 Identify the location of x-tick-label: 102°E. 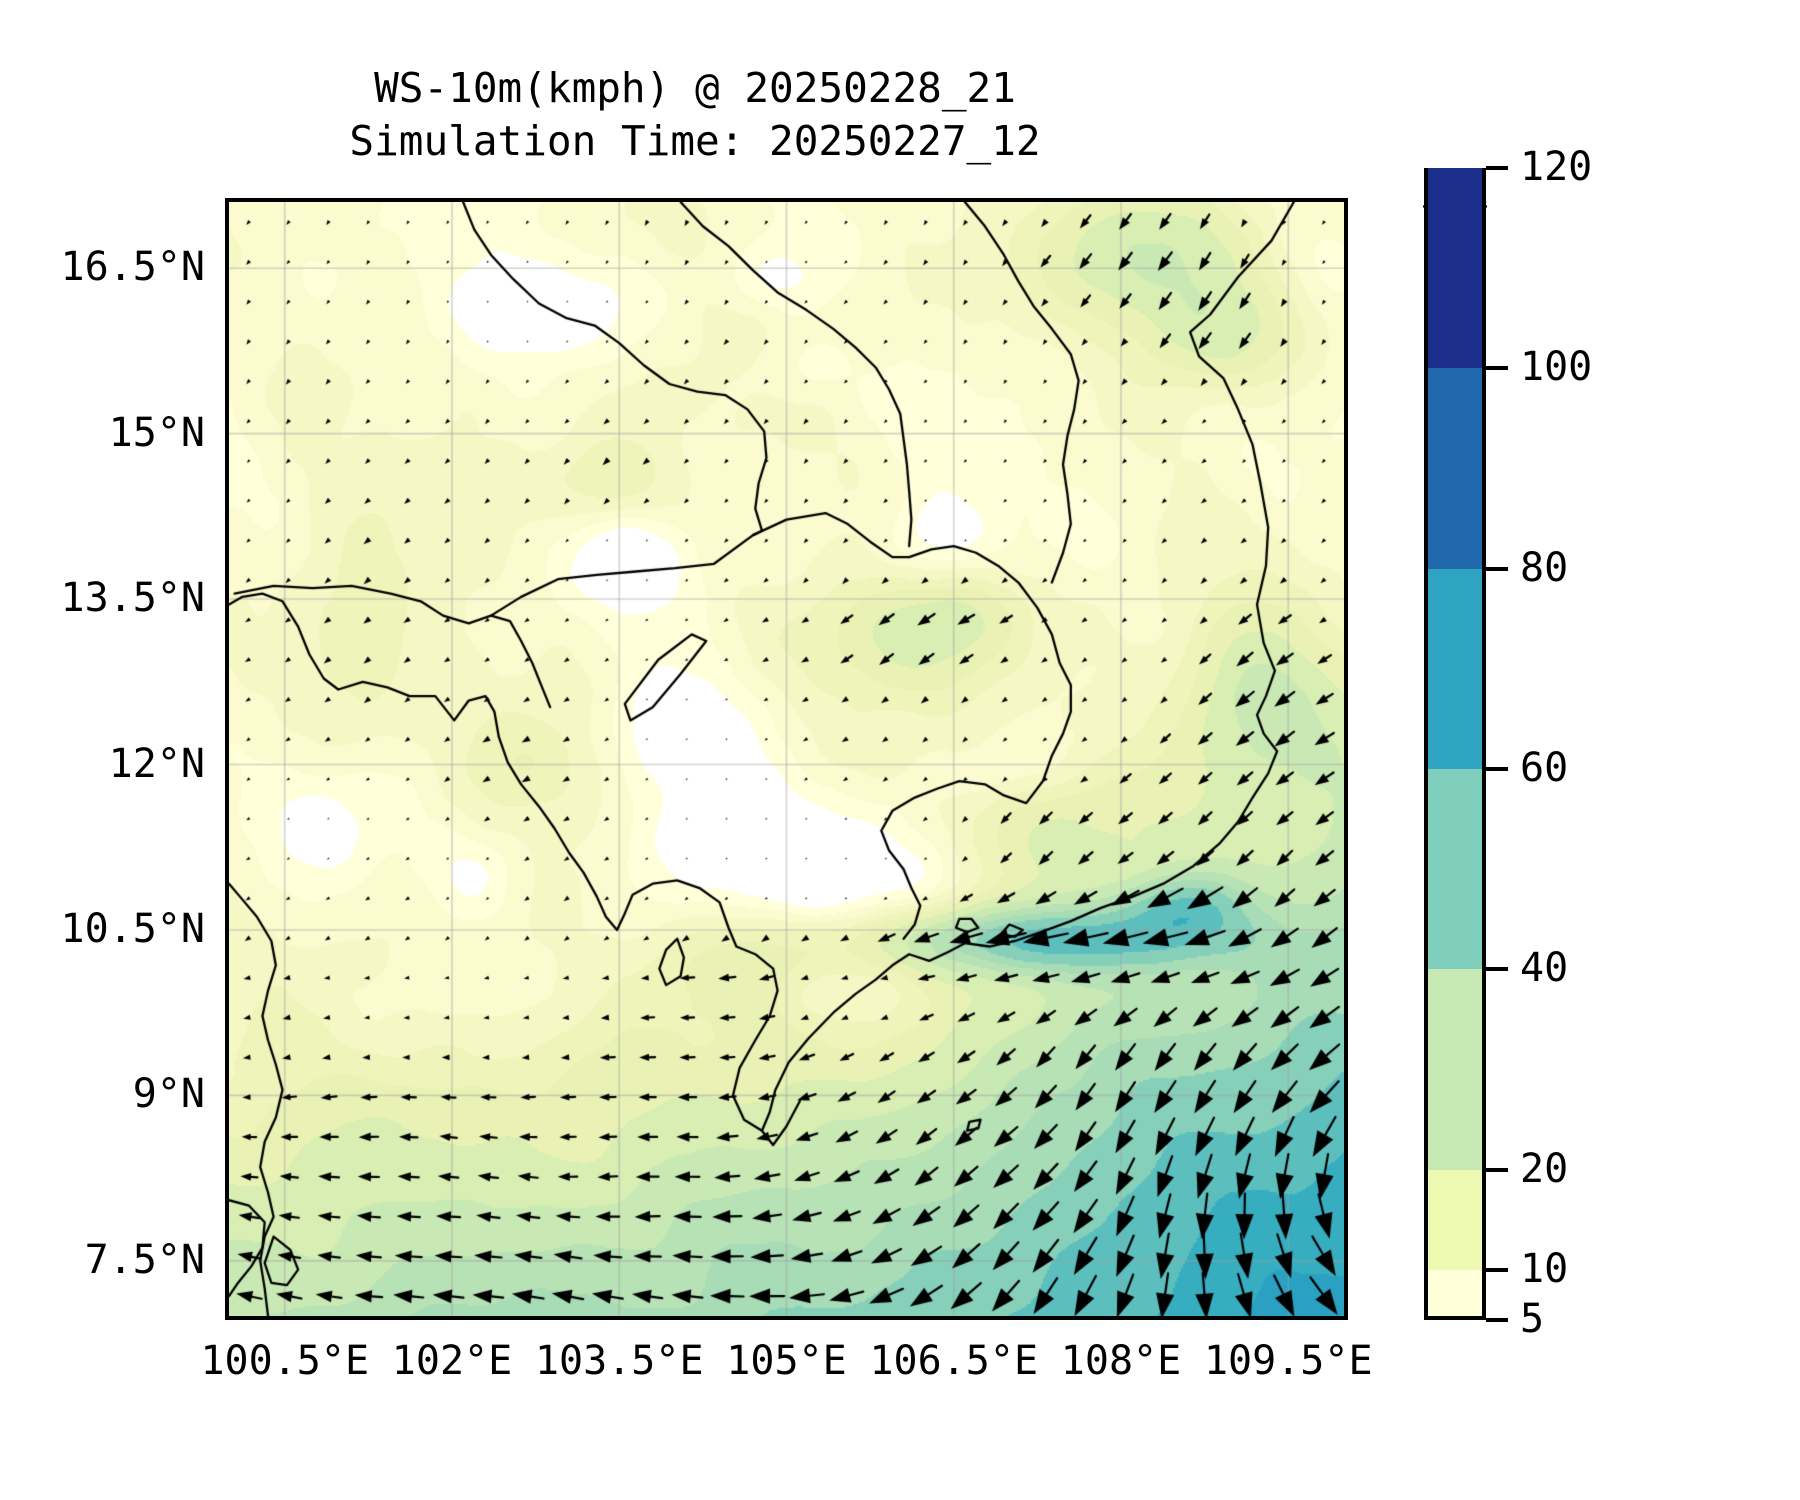
(452, 1361).